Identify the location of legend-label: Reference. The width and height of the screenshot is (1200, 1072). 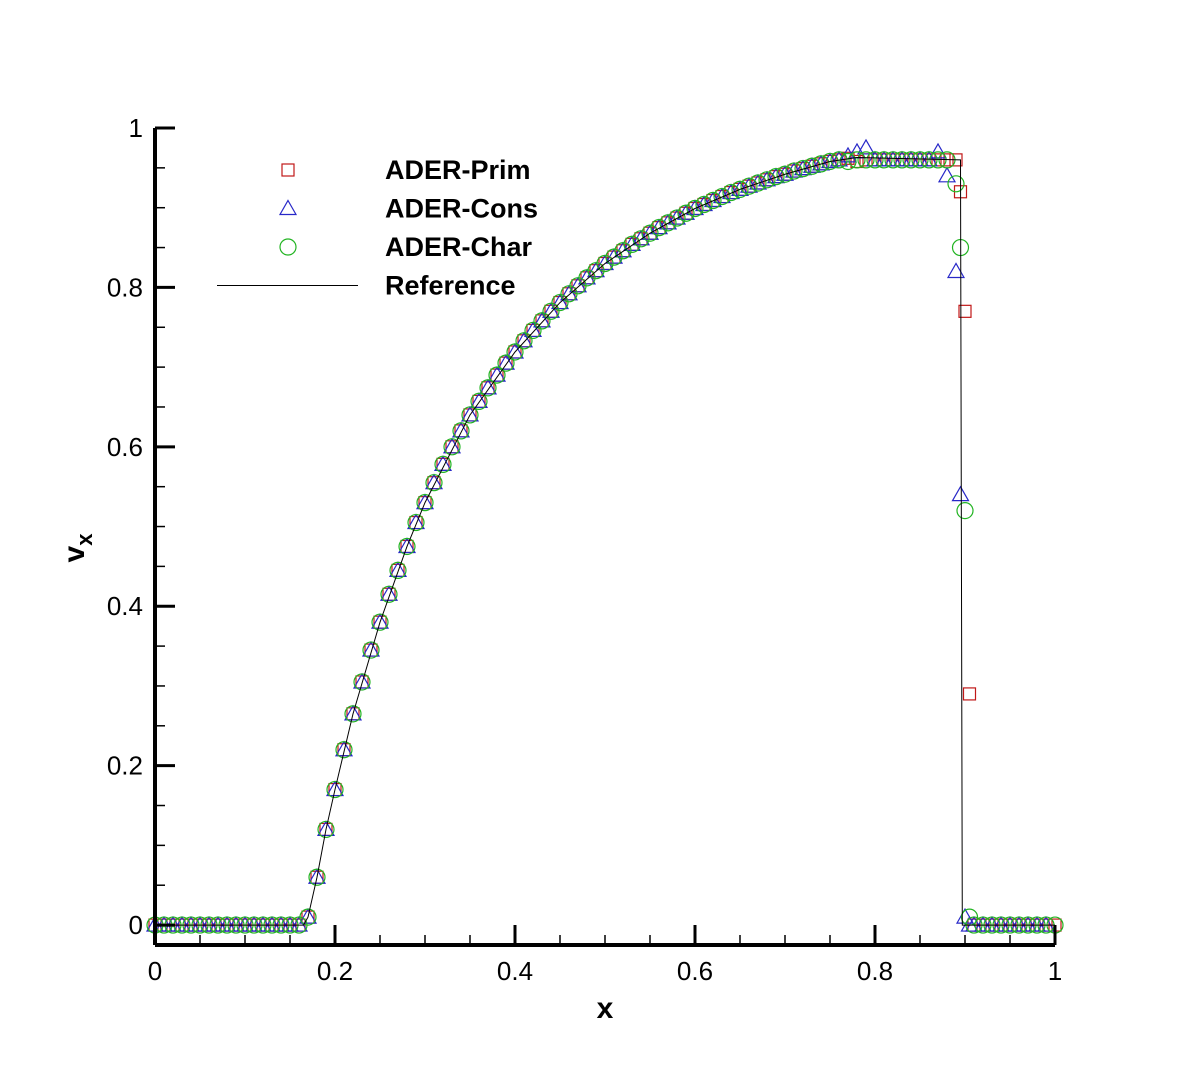
(450, 286).